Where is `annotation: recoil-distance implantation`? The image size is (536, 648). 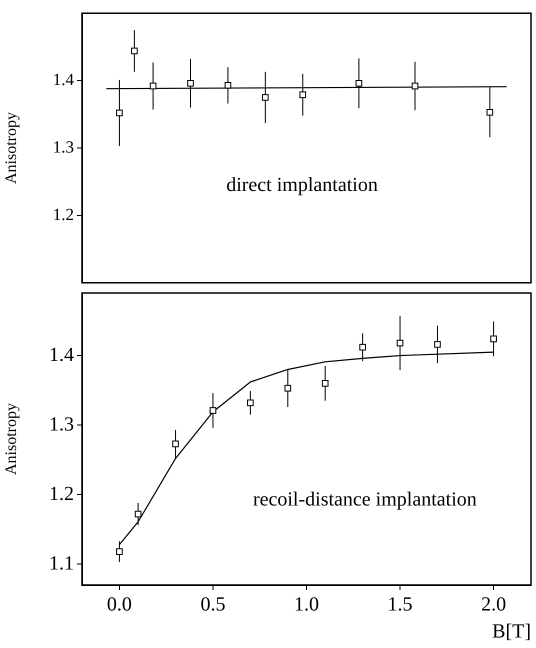
annotation: recoil-distance implantation is located at coordinates (364, 499).